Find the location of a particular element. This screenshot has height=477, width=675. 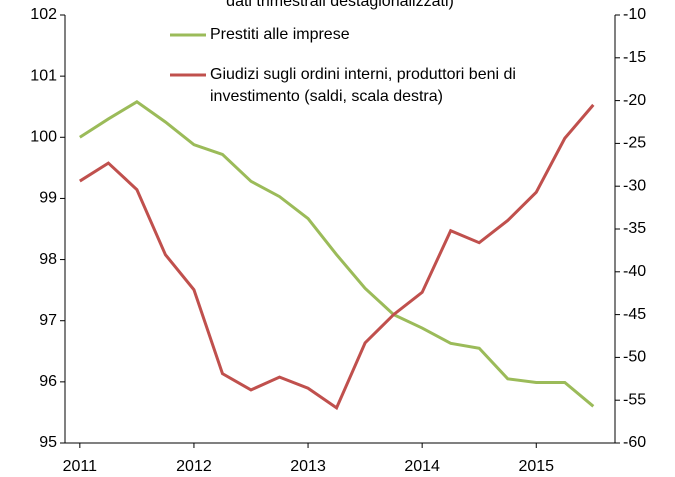

y2-tick-label: -60 is located at coordinates (634, 442).